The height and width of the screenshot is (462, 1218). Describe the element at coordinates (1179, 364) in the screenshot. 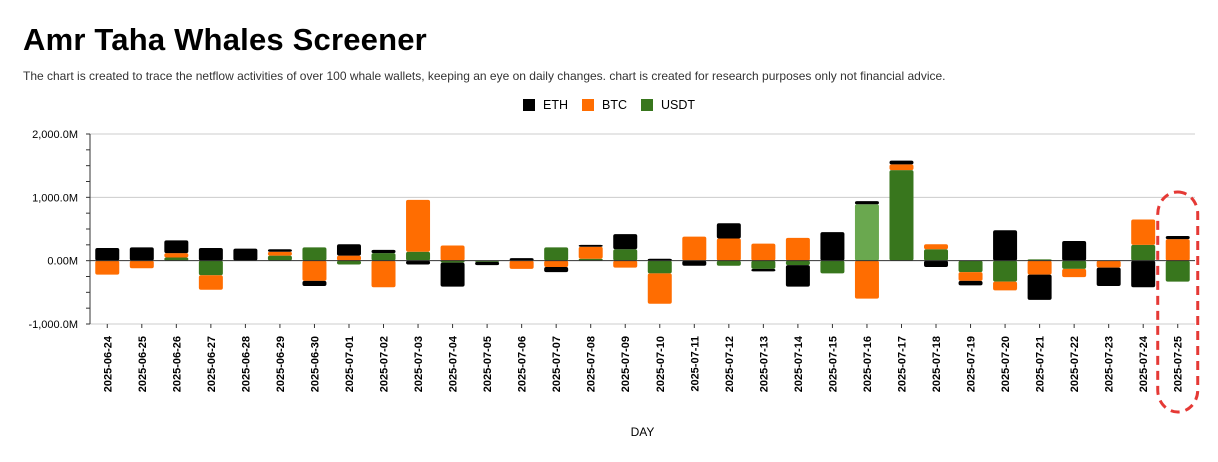

I see `x-tick-label: 2025-07-25` at that location.